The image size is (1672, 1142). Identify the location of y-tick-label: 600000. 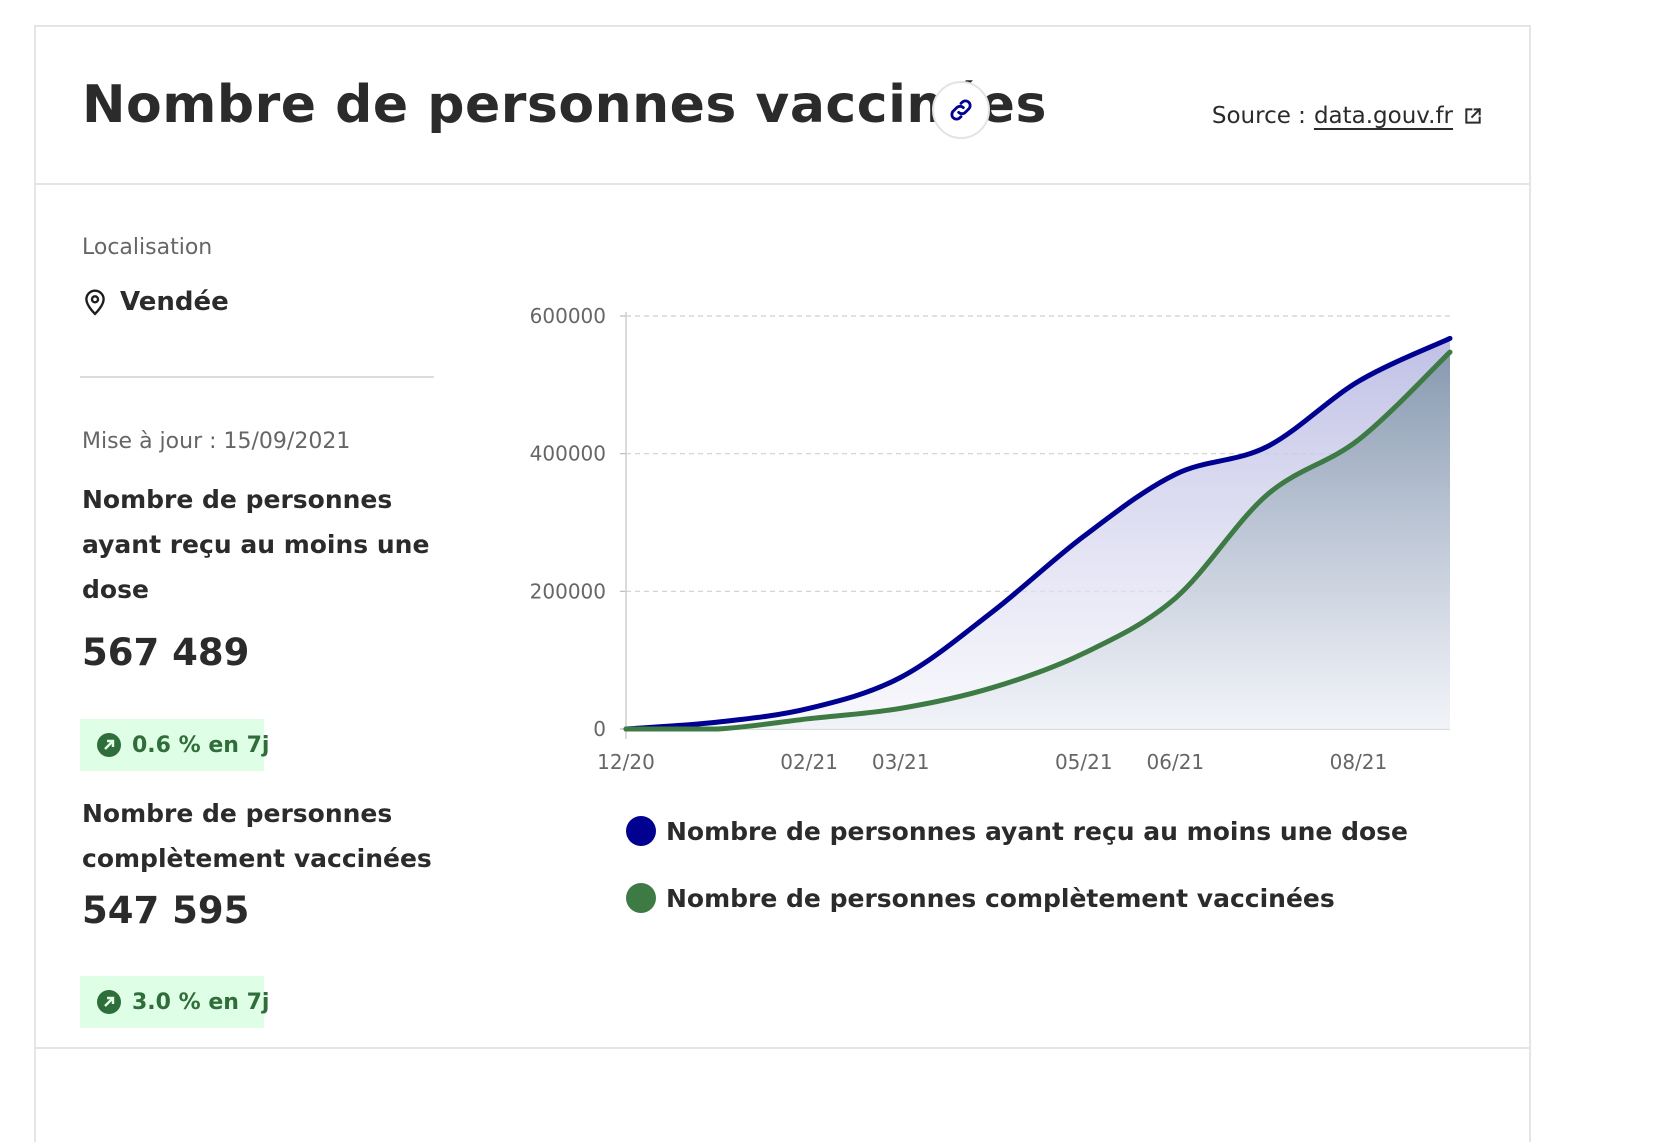
(568, 316).